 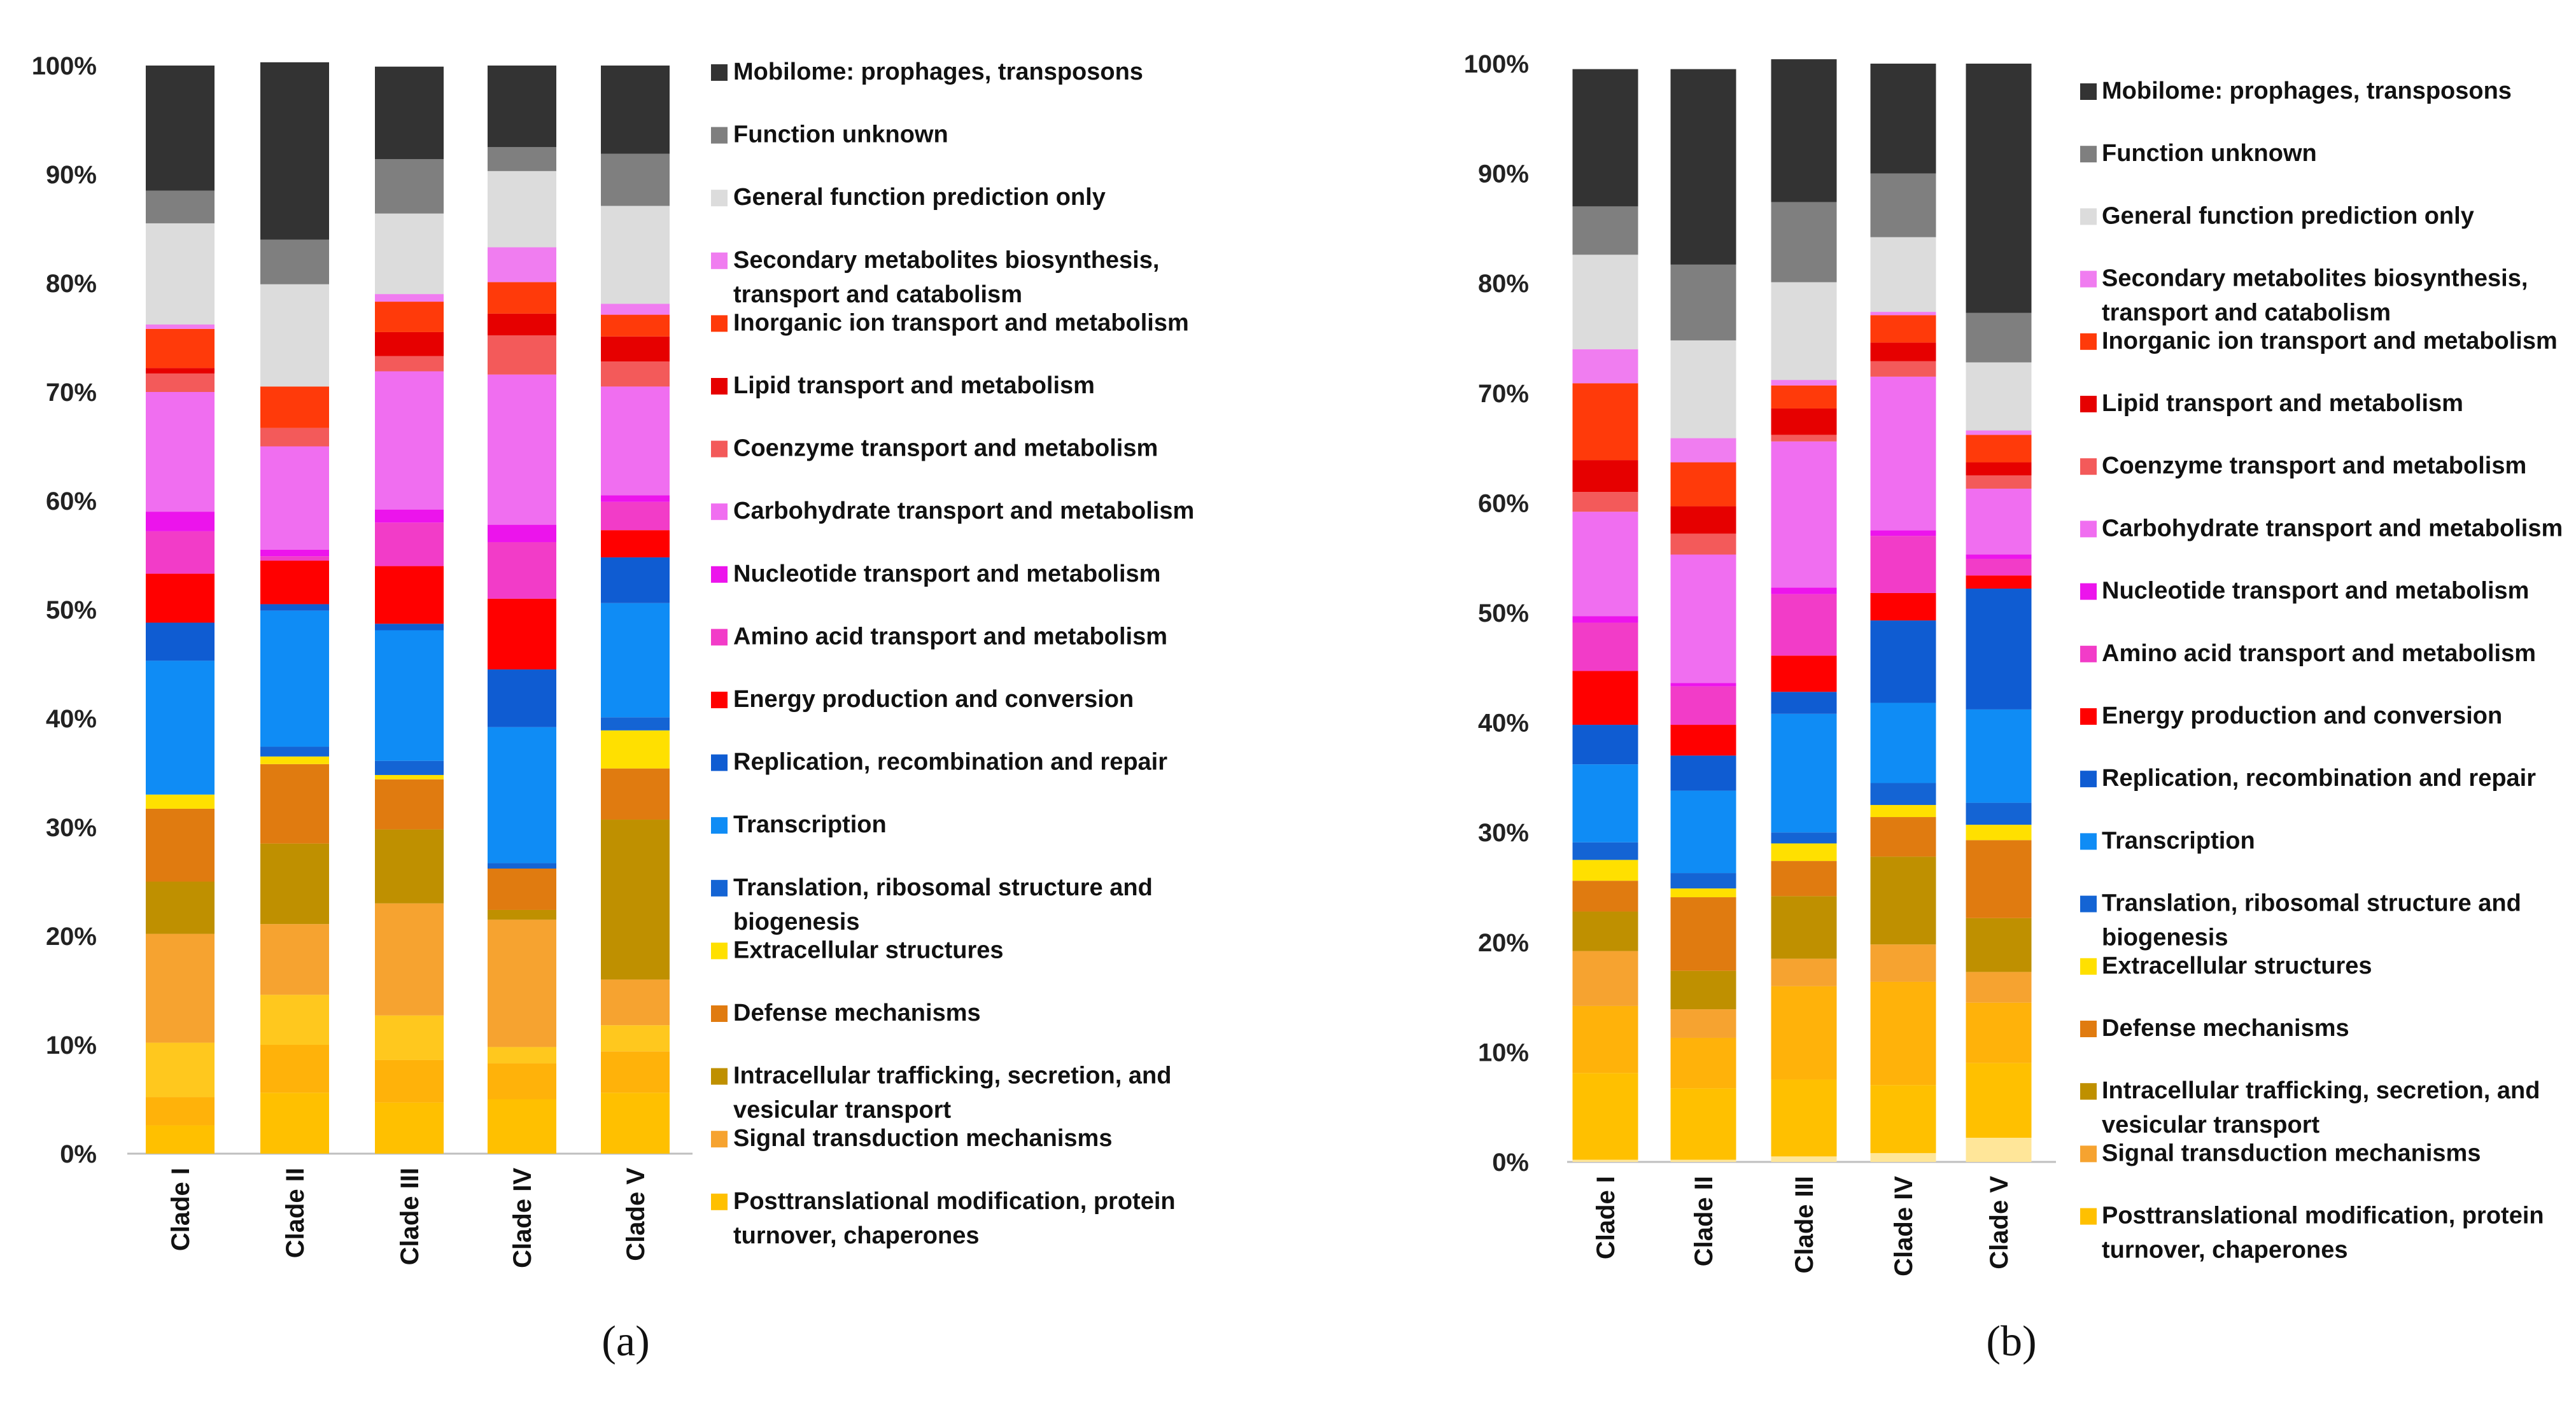 I want to click on bar-segment-clade-iv-light-yellow-unlabeled, so click(x=1903, y=1157).